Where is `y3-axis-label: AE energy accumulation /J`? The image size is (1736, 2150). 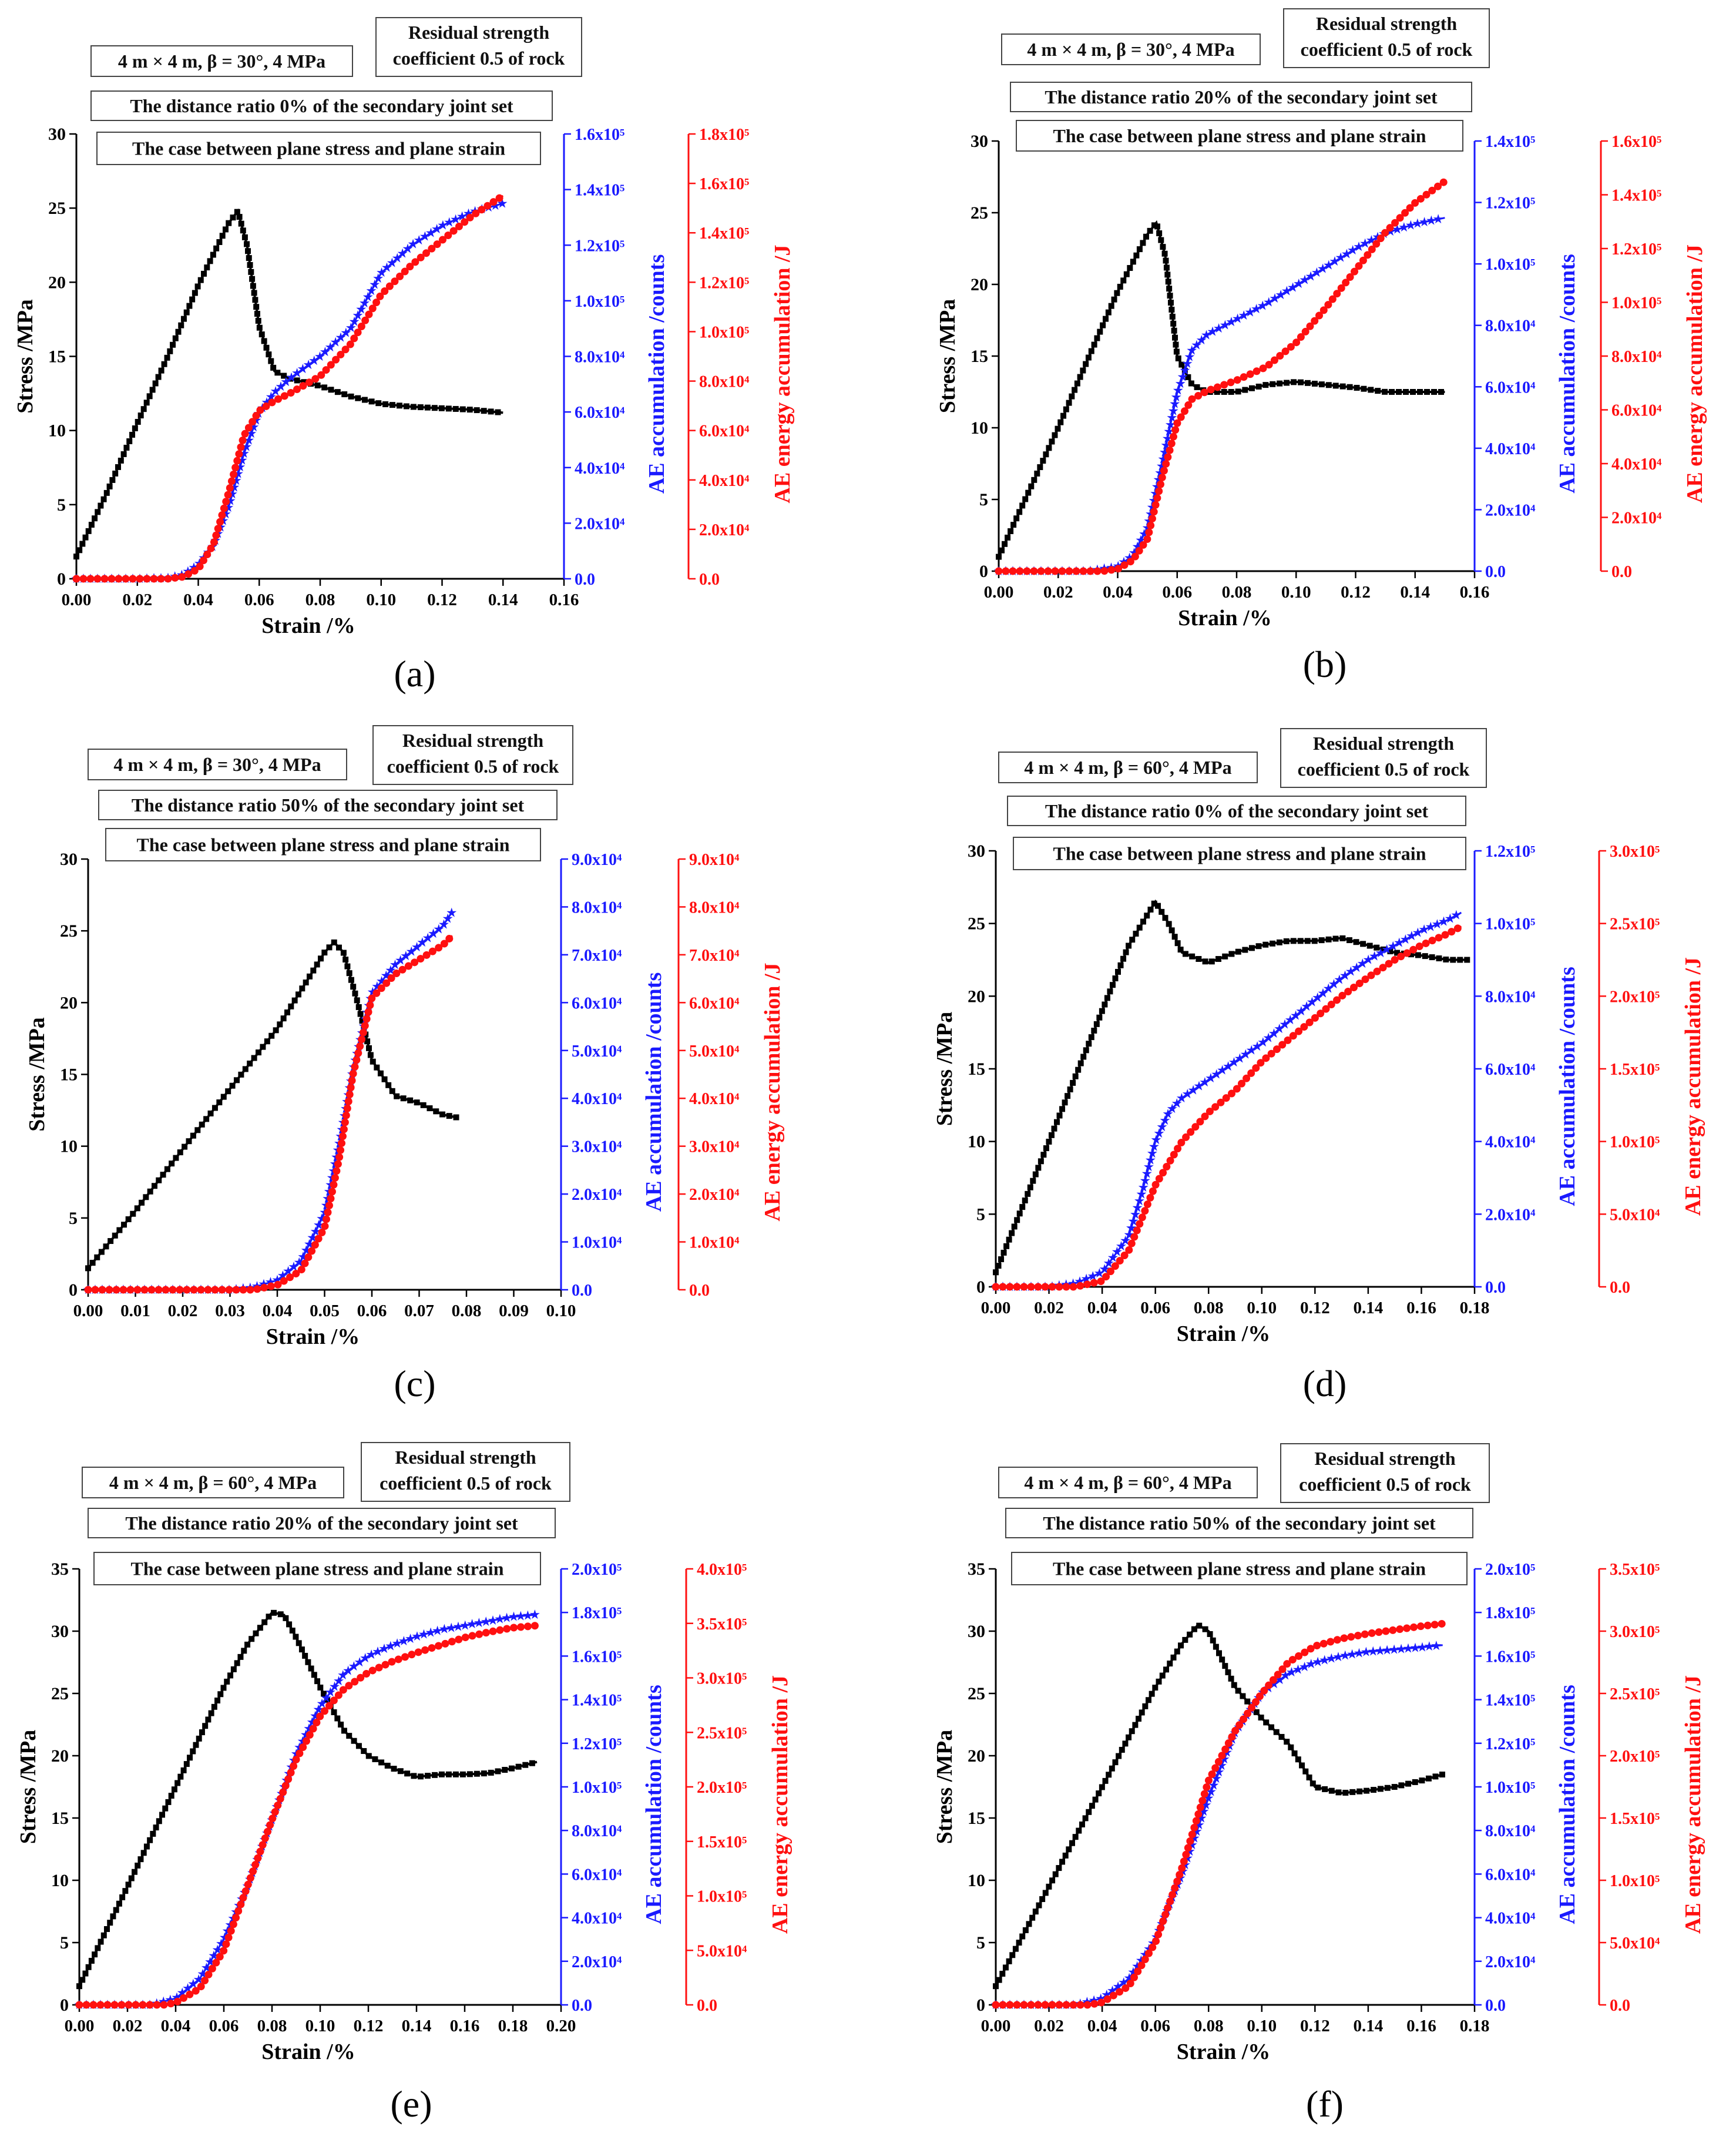
y3-axis-label: AE energy accumulation /J is located at coordinates (782, 373).